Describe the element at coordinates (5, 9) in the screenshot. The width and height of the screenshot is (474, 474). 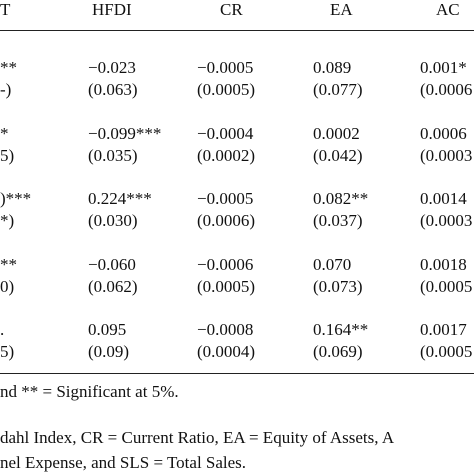
I see `column-header: T` at that location.